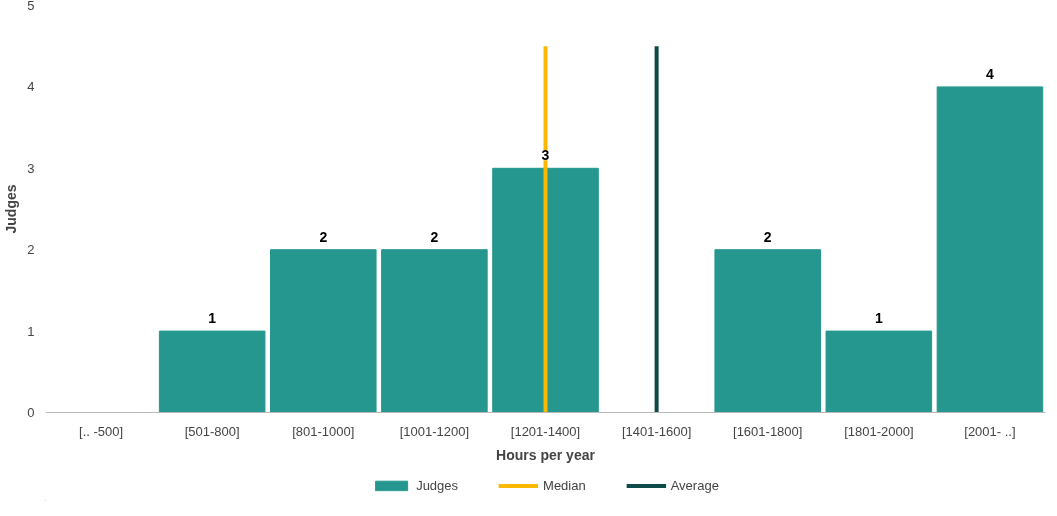 The width and height of the screenshot is (1057, 516). I want to click on y-tick-label: 1, so click(31, 331).